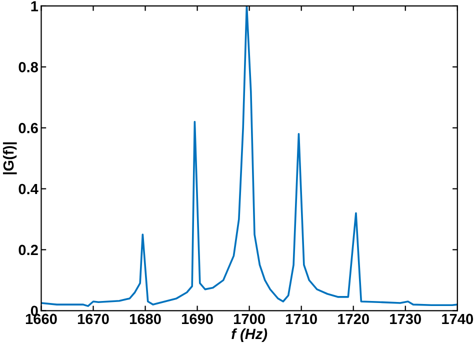  Describe the element at coordinates (28, 67) in the screenshot. I see `y-tick-label: 0.8` at that location.